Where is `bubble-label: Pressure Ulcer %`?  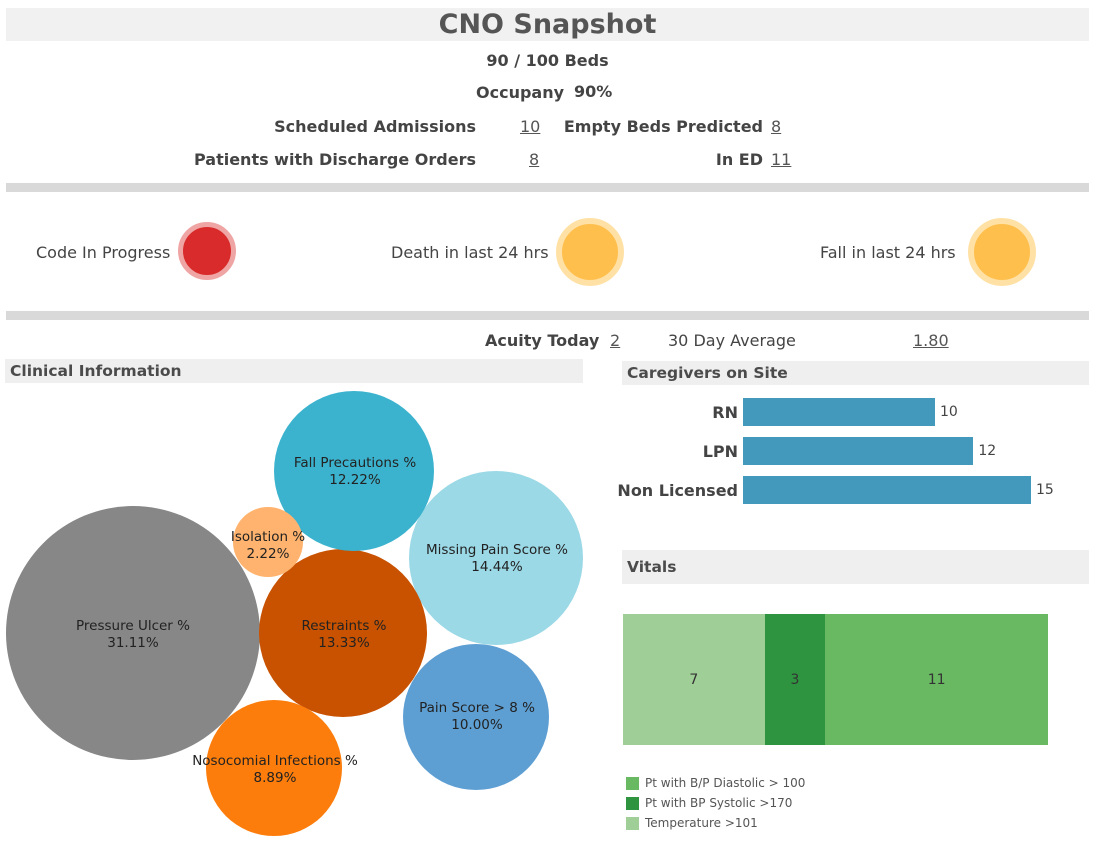 bubble-label: Pressure Ulcer % is located at coordinates (133, 626).